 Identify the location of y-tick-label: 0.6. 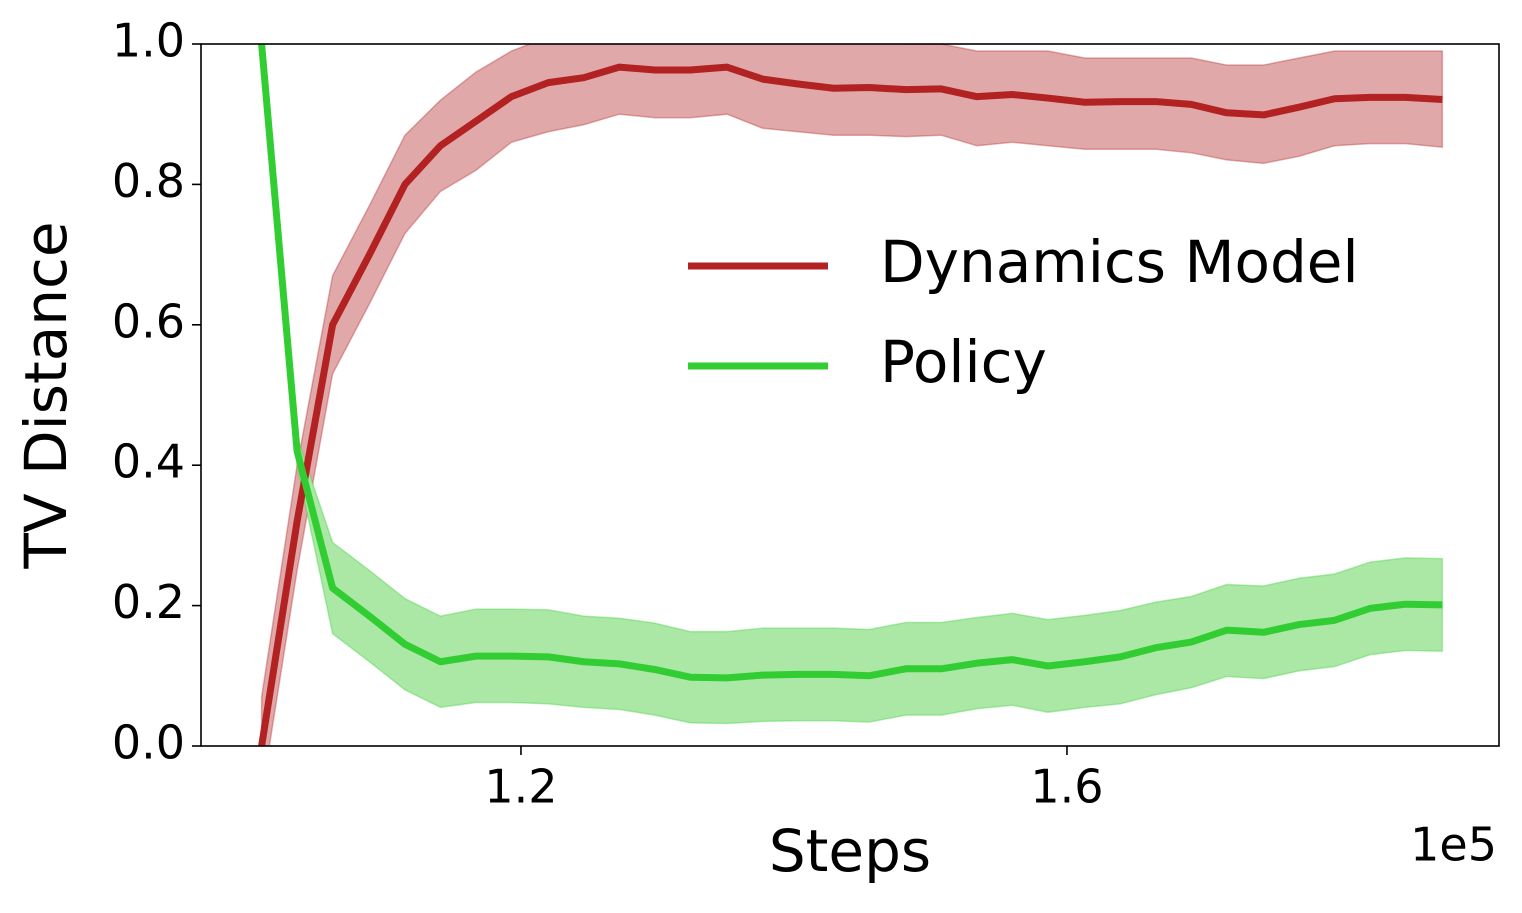
(148, 321).